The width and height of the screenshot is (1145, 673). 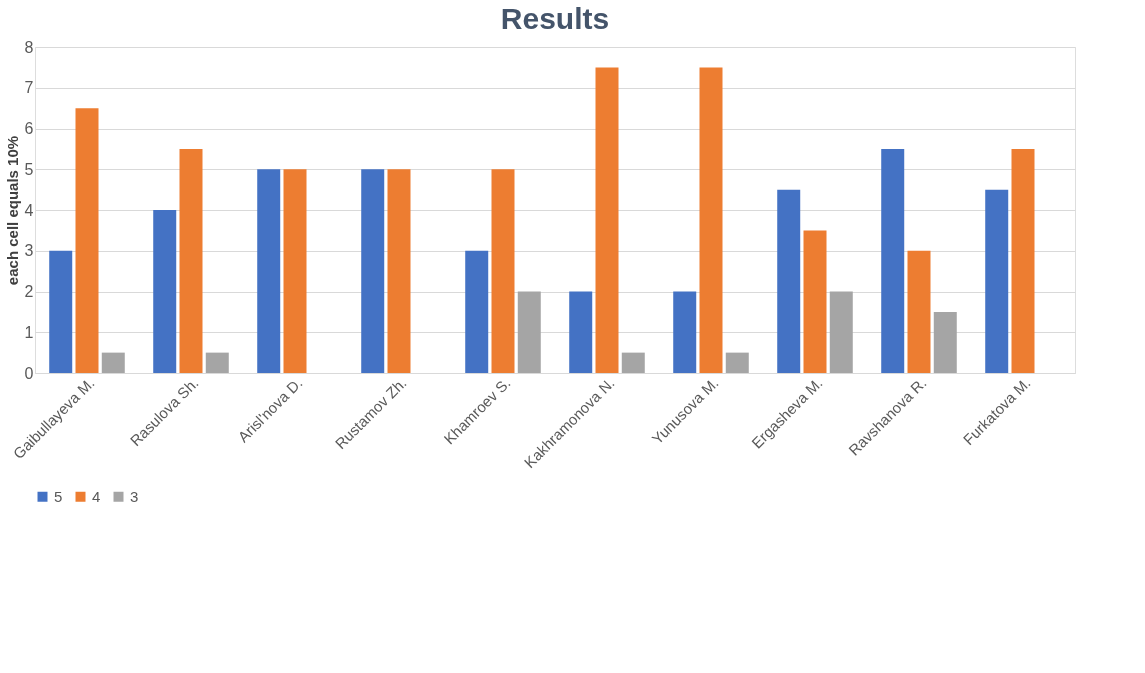 I want to click on y-tick-label: 4, so click(x=29, y=210).